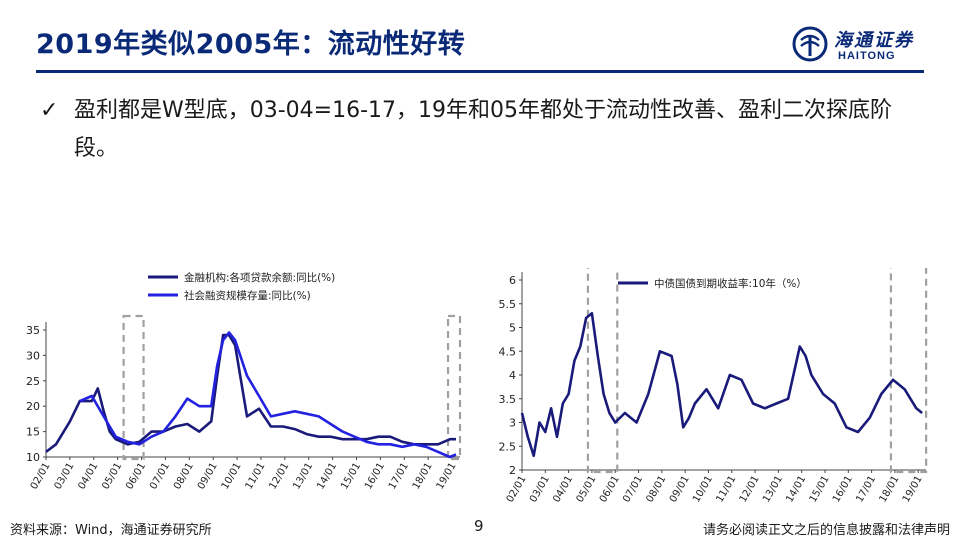 The image size is (960, 540). I want to click on y-tick-label: 20, so click(33, 406).